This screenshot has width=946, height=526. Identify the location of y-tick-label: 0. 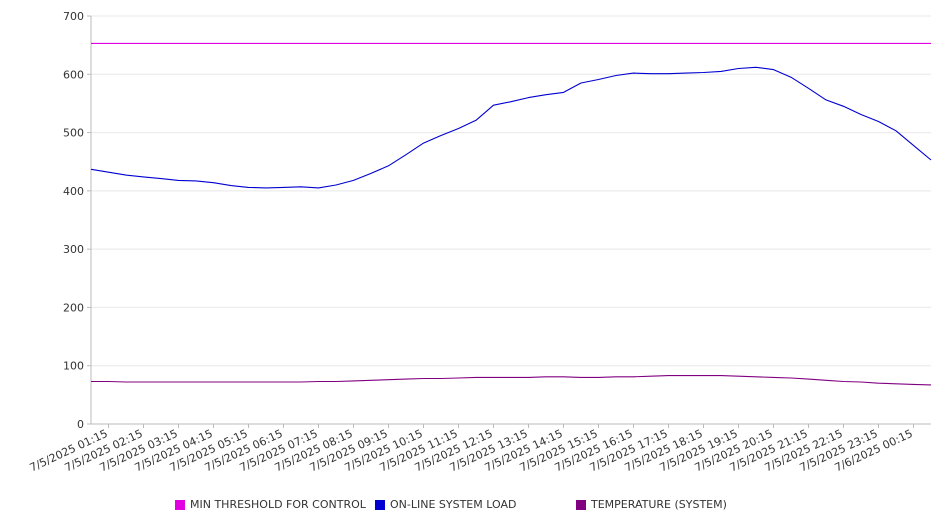
(80, 424).